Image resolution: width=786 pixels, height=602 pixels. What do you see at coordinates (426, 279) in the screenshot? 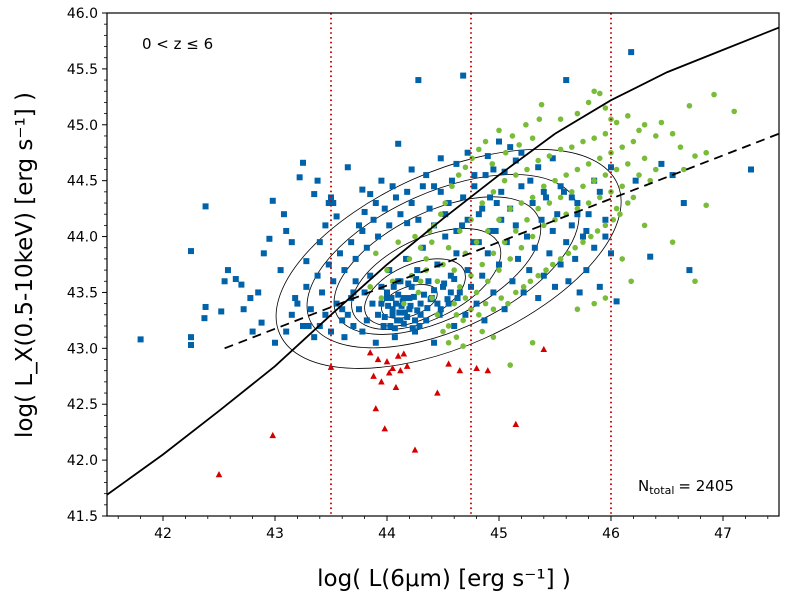
I see `density-contour` at bounding box center [426, 279].